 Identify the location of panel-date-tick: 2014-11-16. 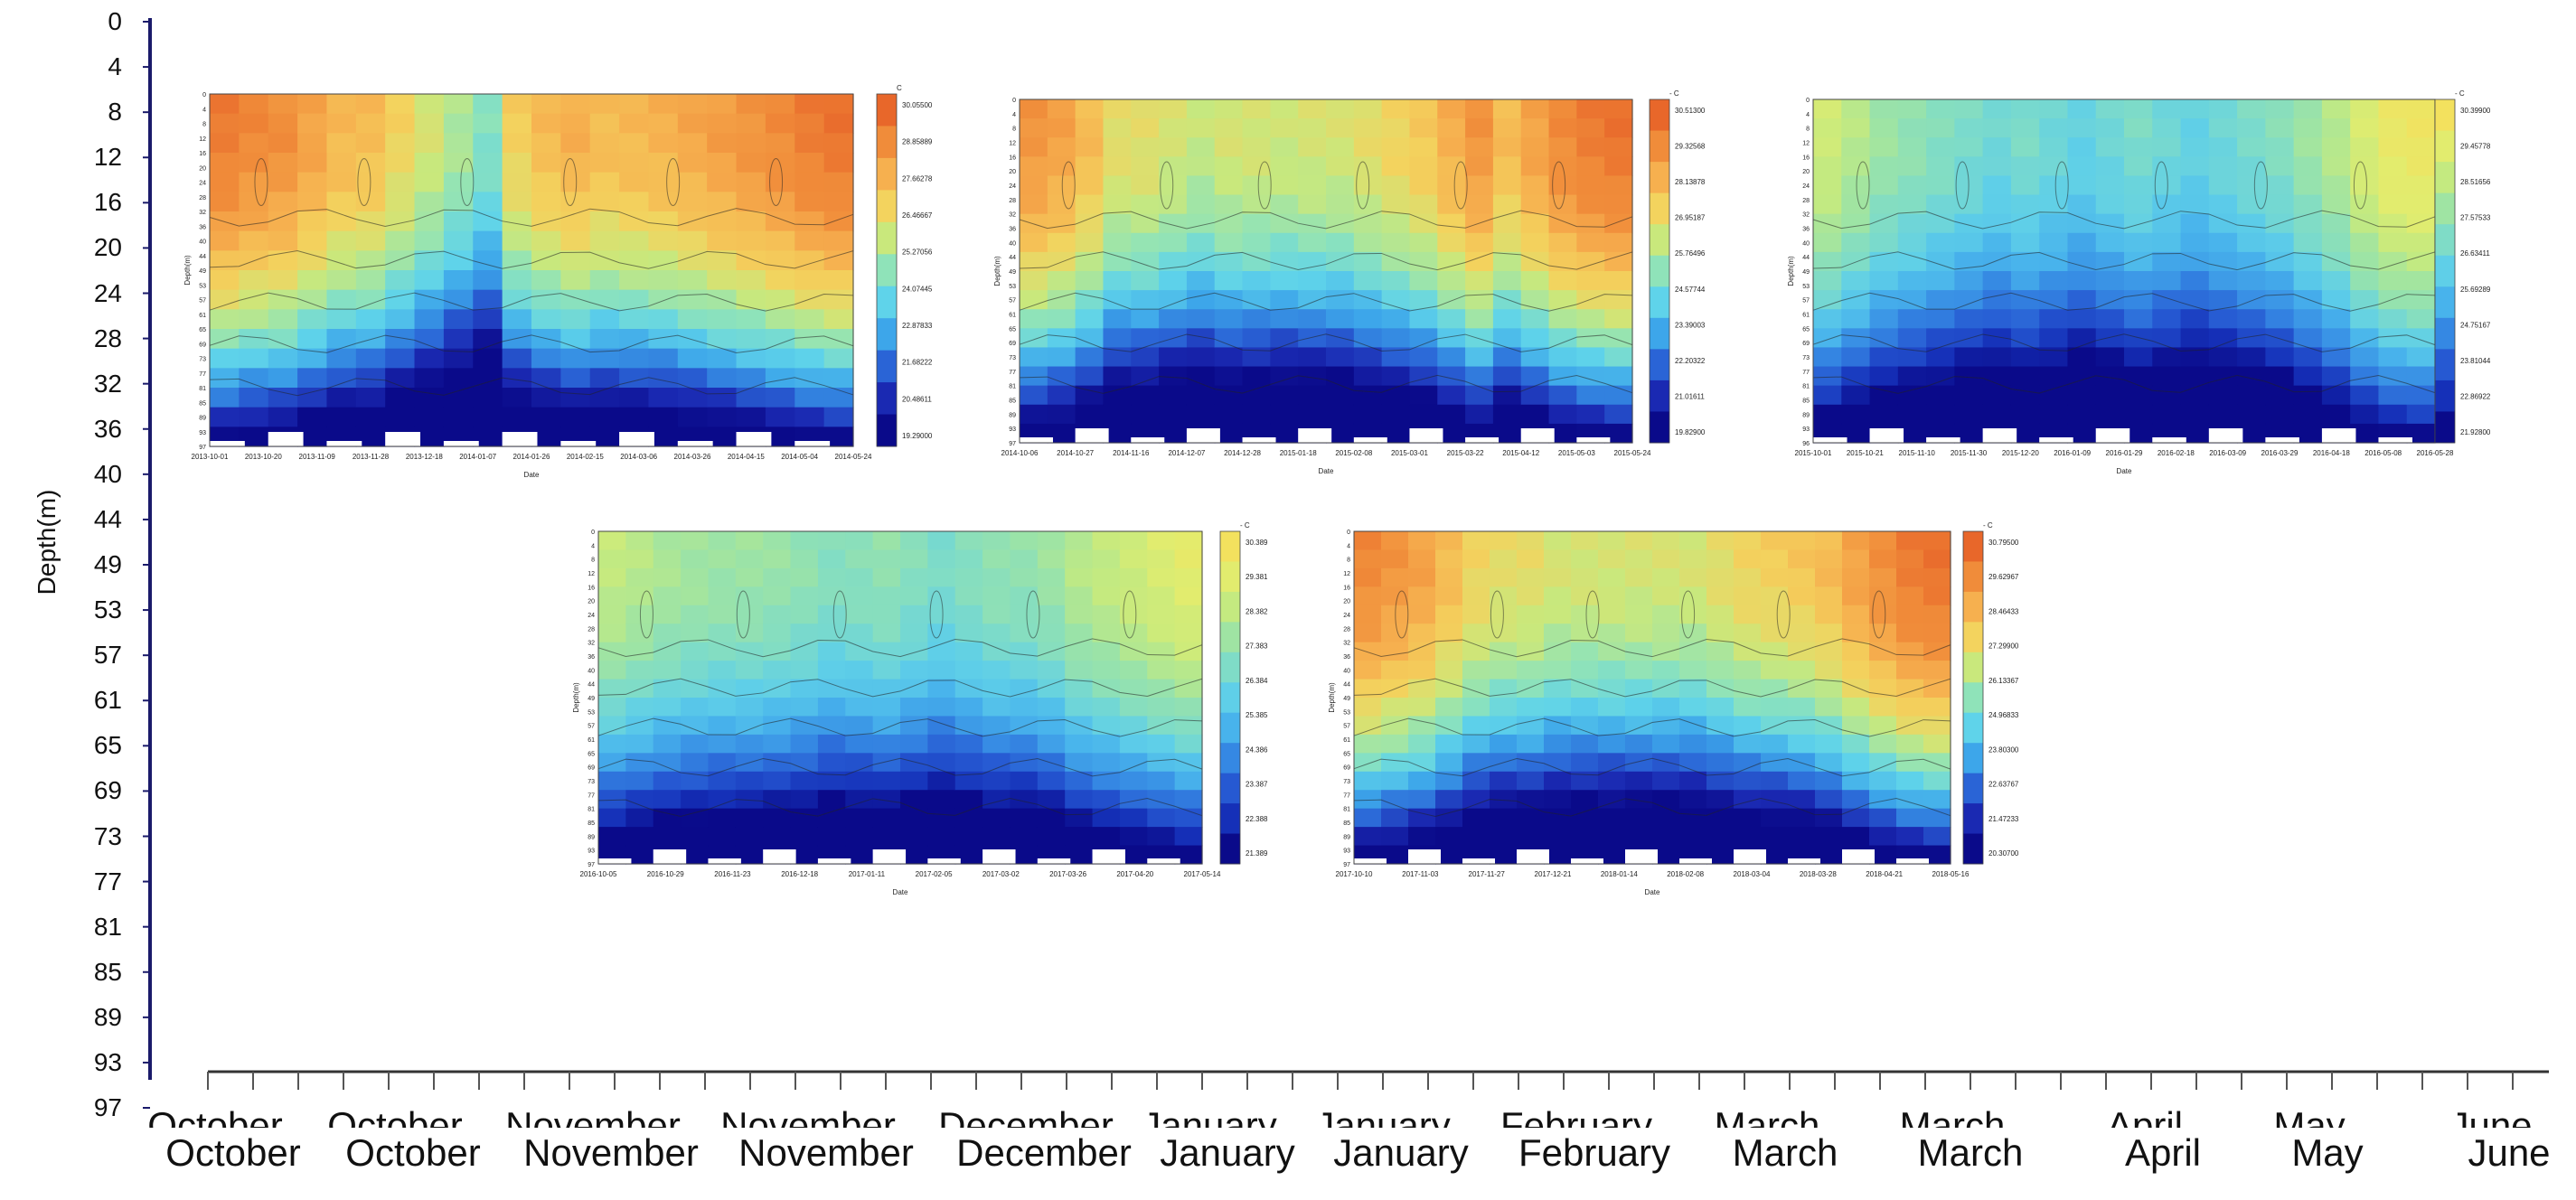
(1131, 453).